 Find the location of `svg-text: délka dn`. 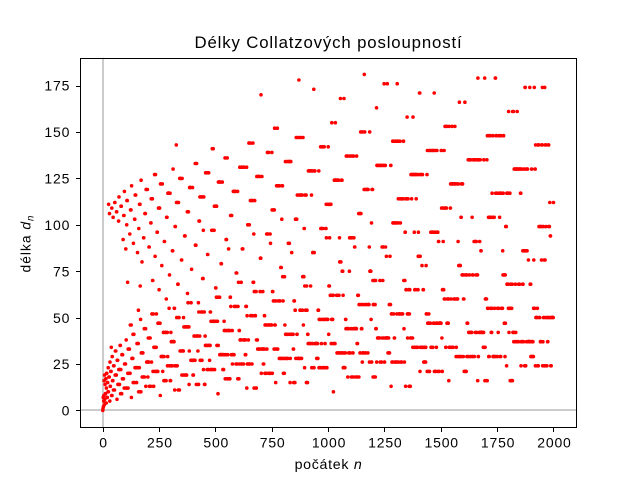

svg-text: délka dn is located at coordinates (28, 244).